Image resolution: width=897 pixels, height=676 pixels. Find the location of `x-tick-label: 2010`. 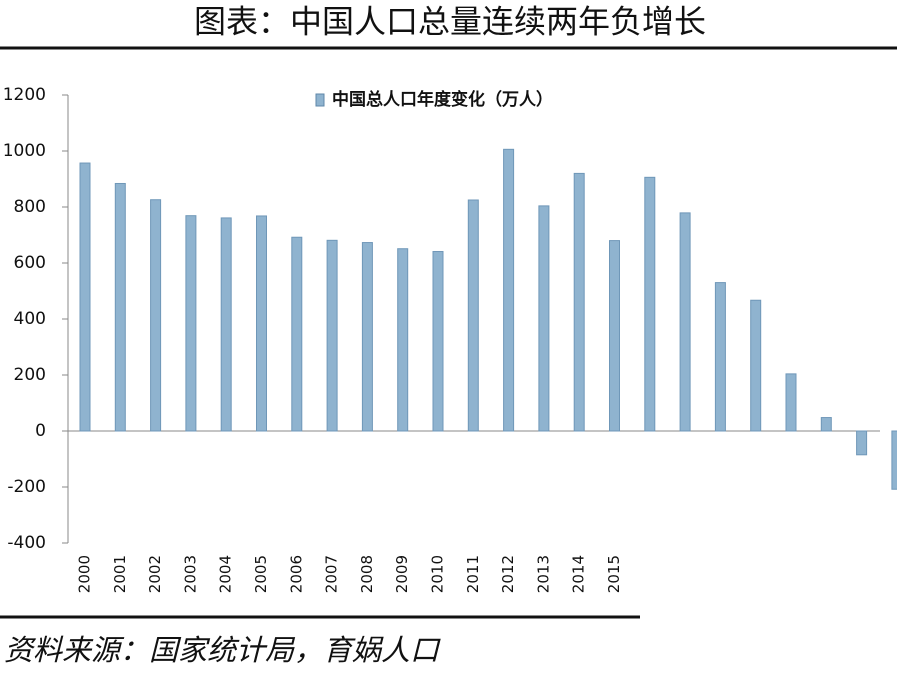

x-tick-label: 2010 is located at coordinates (438, 574).